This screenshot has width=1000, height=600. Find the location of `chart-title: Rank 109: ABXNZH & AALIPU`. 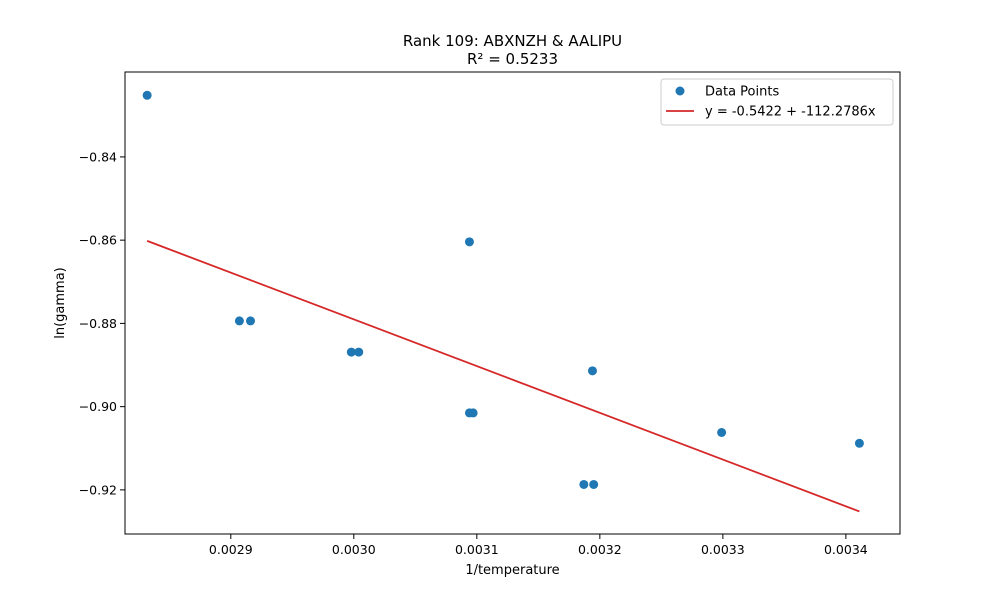

chart-title: Rank 109: ABXNZH & AALIPU is located at coordinates (512, 41).